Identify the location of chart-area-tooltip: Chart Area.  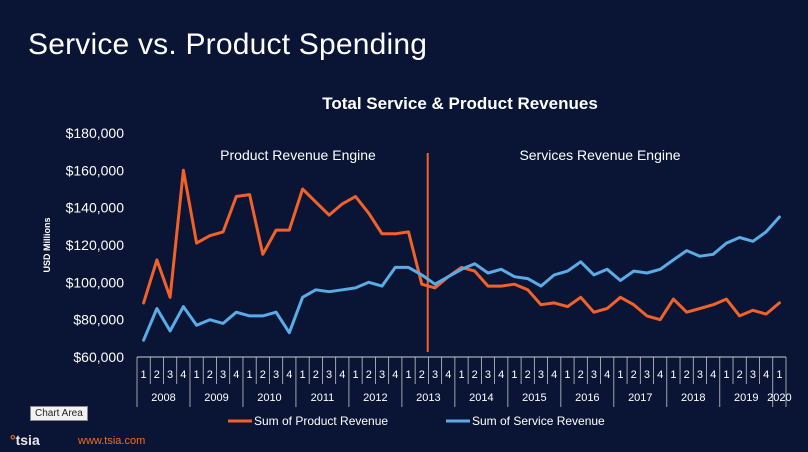
(59, 413).